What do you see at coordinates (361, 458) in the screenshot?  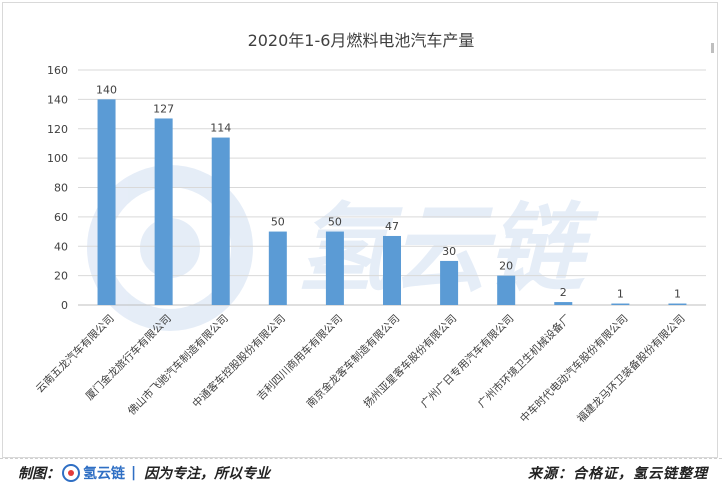 I see `footer-divider` at bounding box center [361, 458].